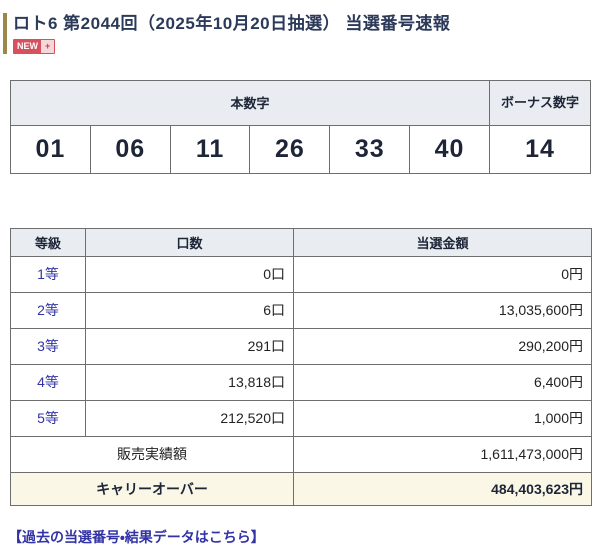  What do you see at coordinates (442, 488) in the screenshot?
I see `carryover-amount: 484,403,623円` at bounding box center [442, 488].